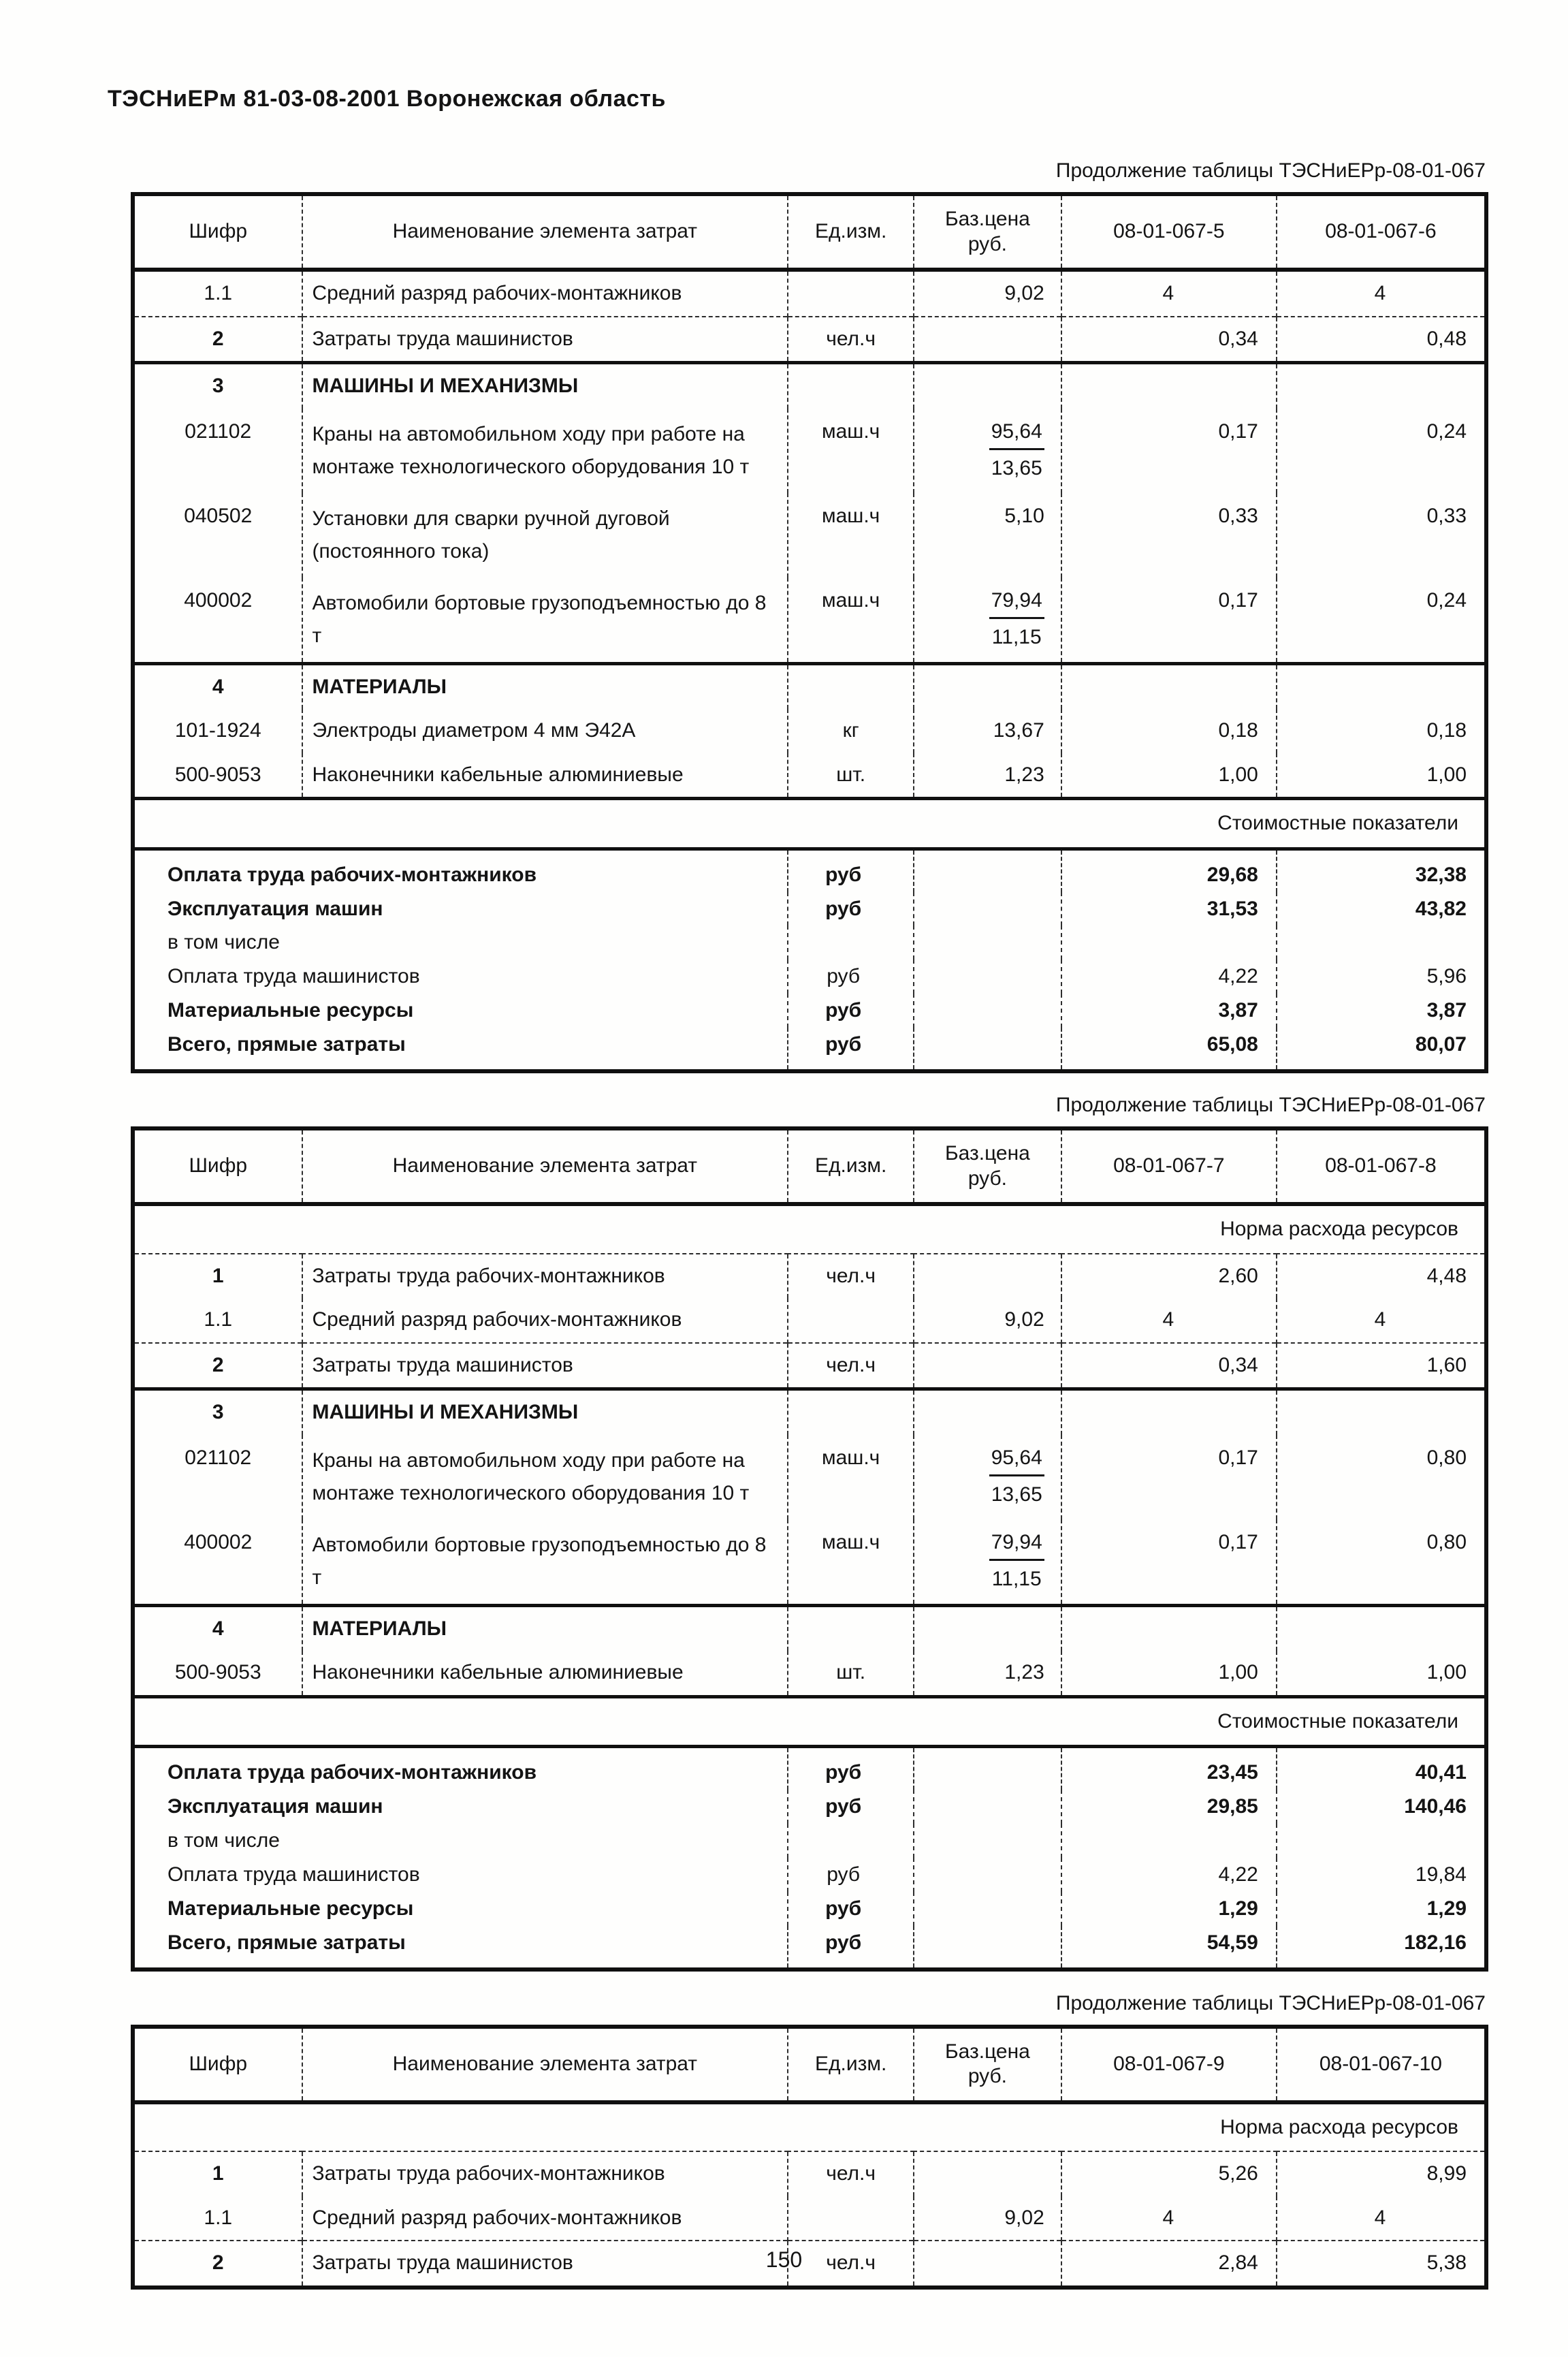  Describe the element at coordinates (544, 2264) in the screenshot. I see `name-cell: Затраты труда машинистов` at that location.